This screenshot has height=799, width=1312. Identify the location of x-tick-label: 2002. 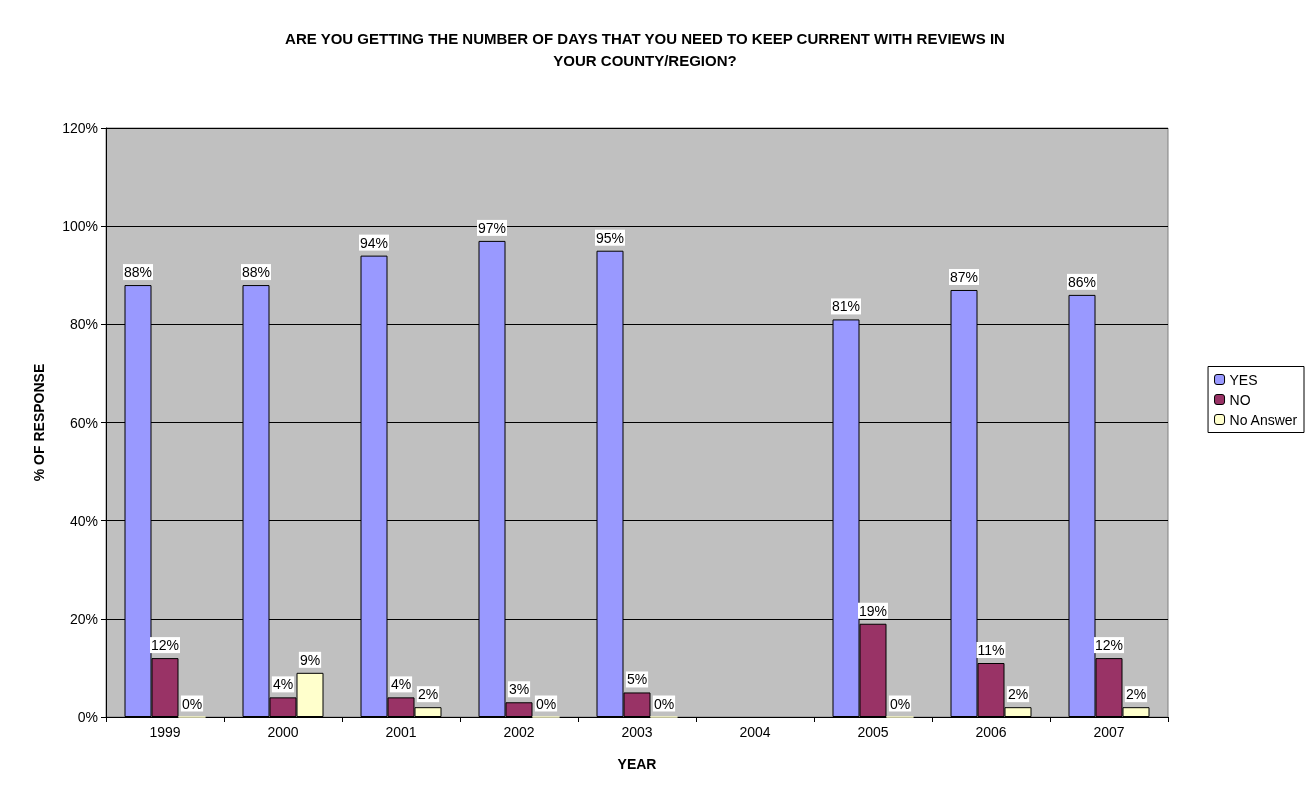
(519, 732).